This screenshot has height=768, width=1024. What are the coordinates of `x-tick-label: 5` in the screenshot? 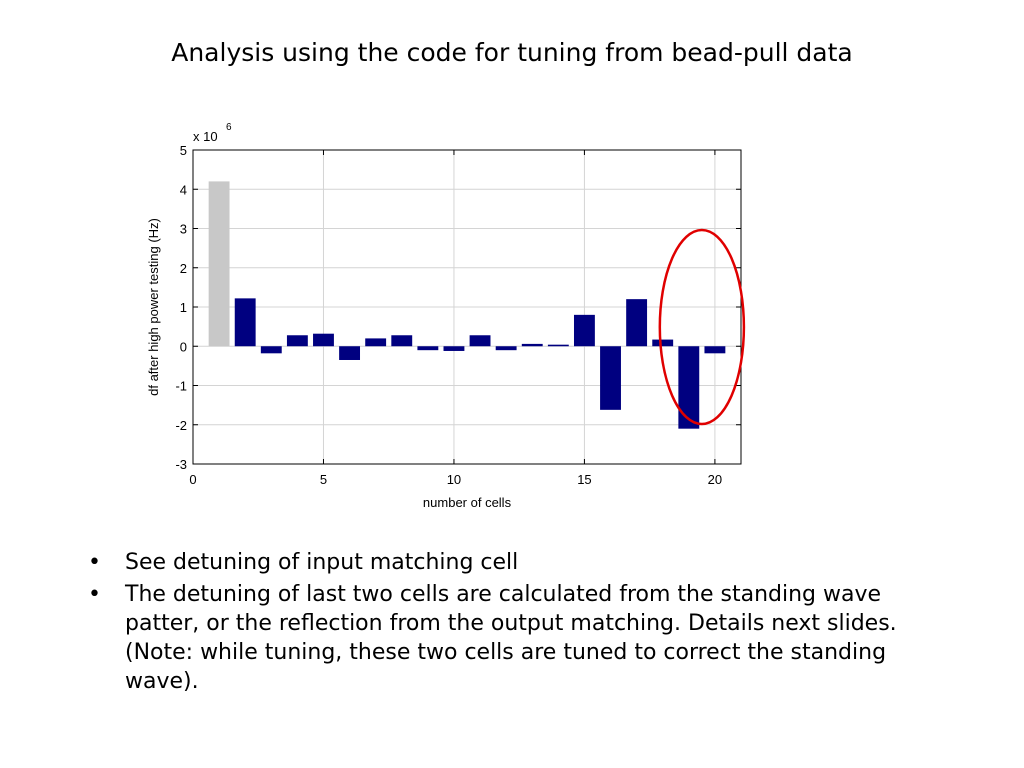 It's located at (323, 479).